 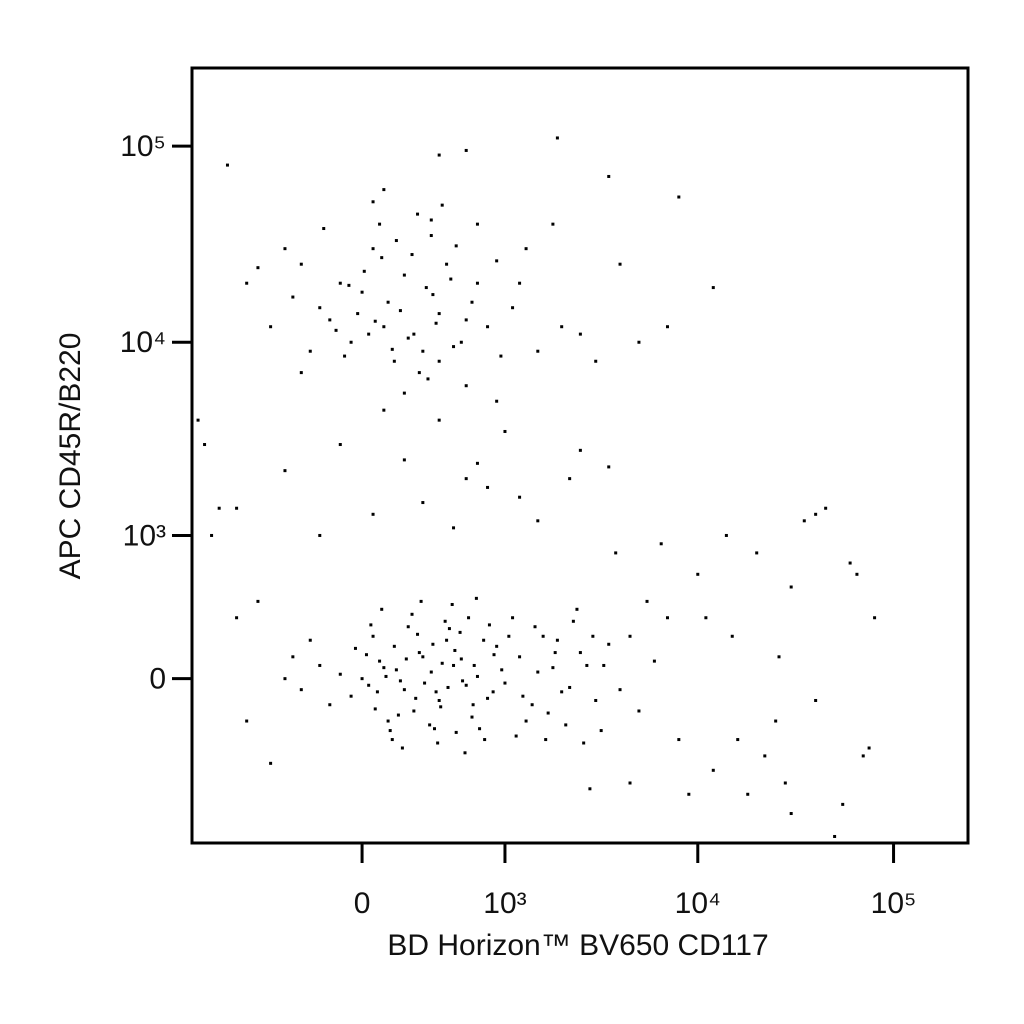 What do you see at coordinates (362, 903) in the screenshot?
I see `x-tick-label: 0` at bounding box center [362, 903].